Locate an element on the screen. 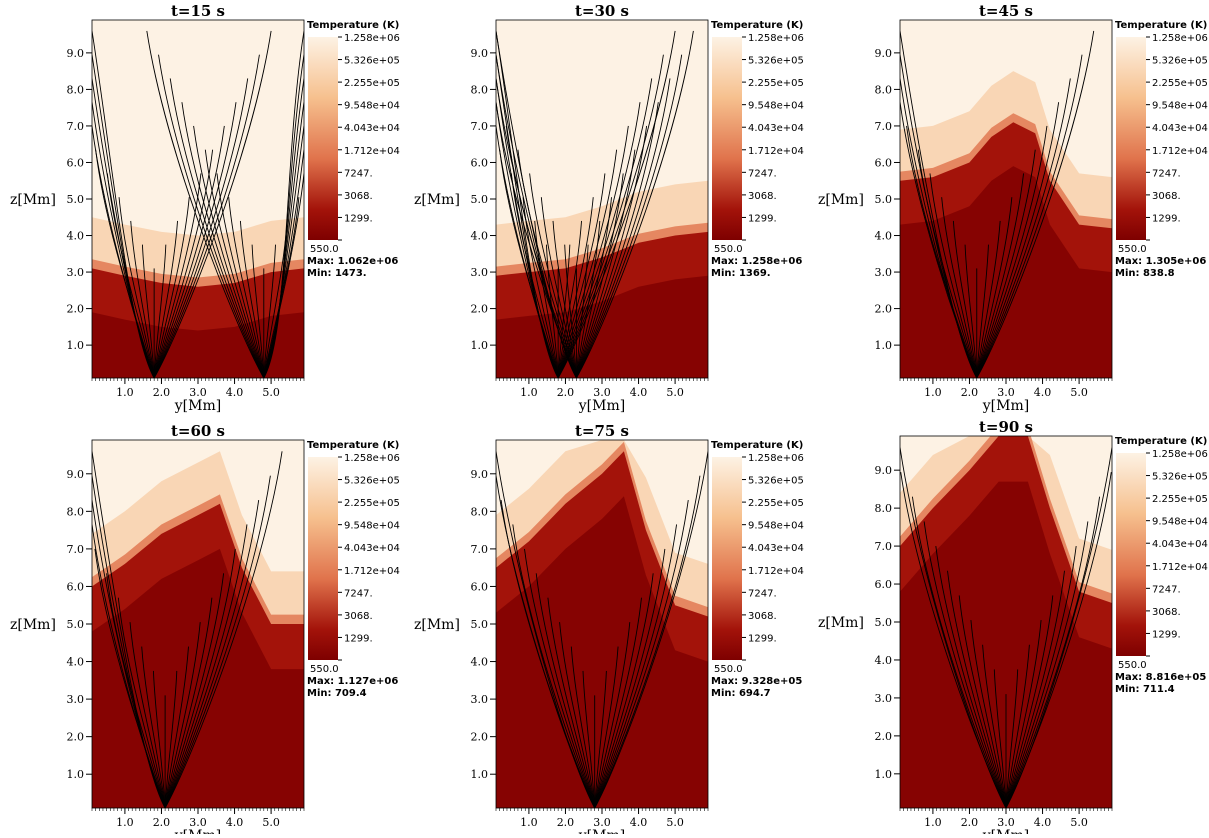  colorbar-max: Max: 1.127e+06 is located at coordinates (352, 681).